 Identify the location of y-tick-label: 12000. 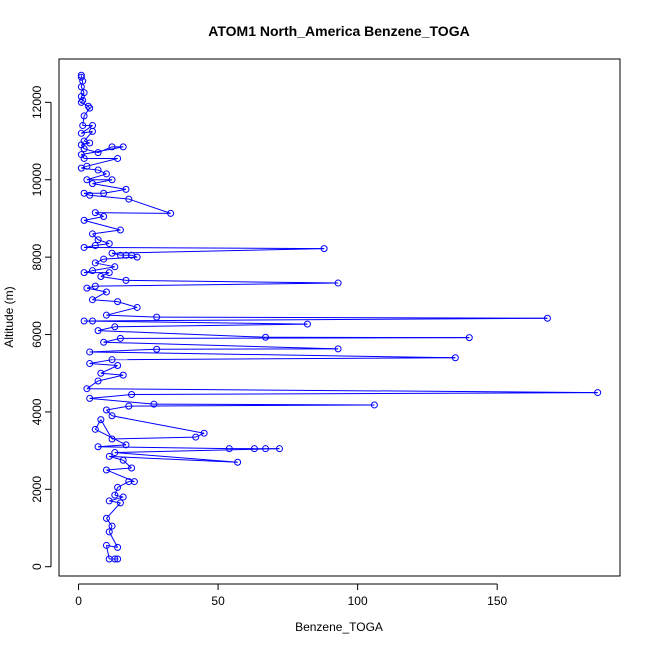
(37, 102).